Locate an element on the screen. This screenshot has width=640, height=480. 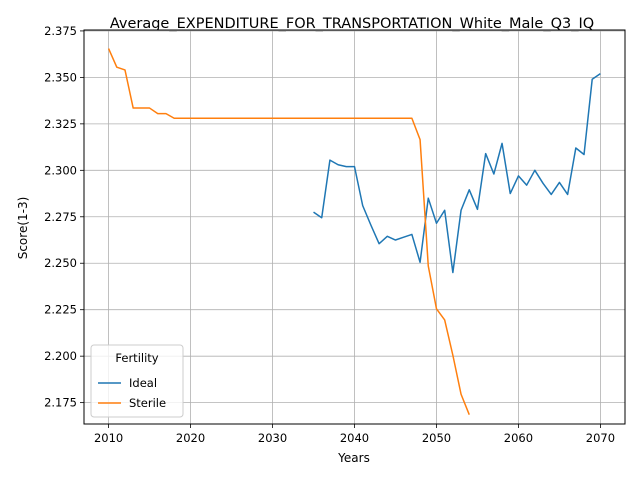
x-tick-label: 2070 is located at coordinates (600, 438).